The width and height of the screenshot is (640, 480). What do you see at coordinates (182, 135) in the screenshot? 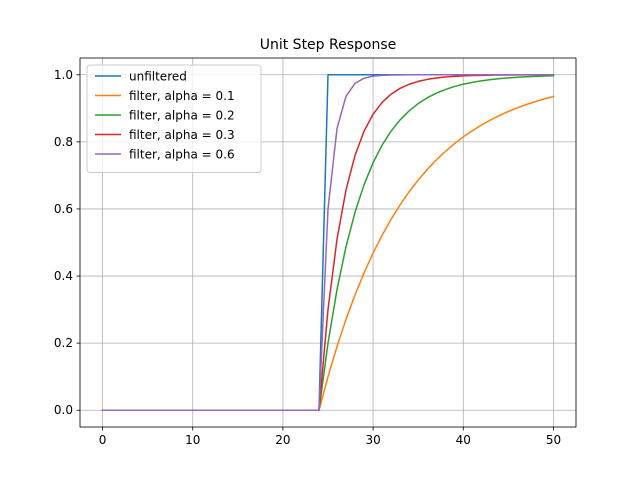
I see `legend-label-3: filter, alpha = 0.3` at bounding box center [182, 135].